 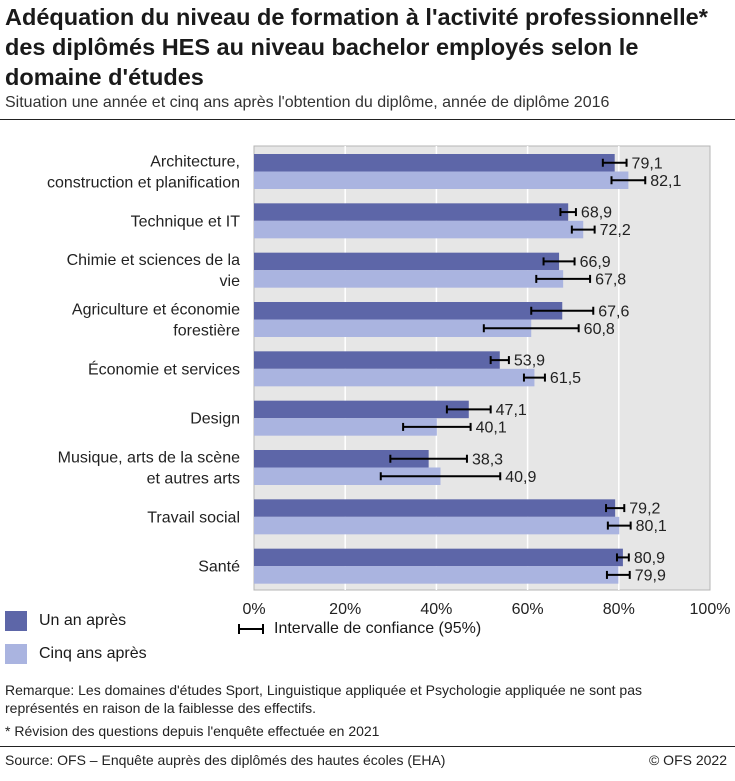 I want to click on legend-item-series2: Cinq ans après, so click(x=76, y=654).